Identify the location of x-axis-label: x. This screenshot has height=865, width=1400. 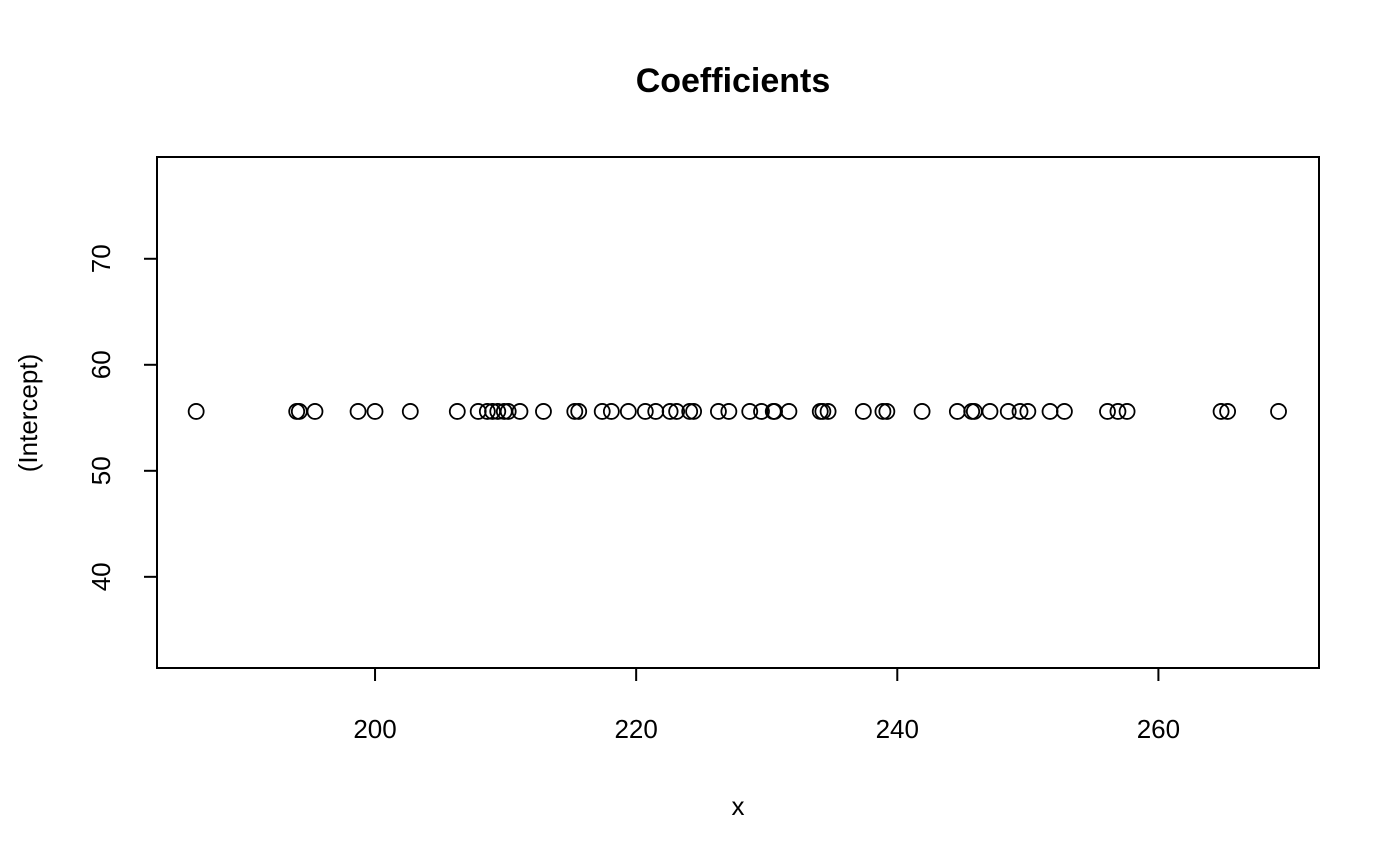
(738, 806).